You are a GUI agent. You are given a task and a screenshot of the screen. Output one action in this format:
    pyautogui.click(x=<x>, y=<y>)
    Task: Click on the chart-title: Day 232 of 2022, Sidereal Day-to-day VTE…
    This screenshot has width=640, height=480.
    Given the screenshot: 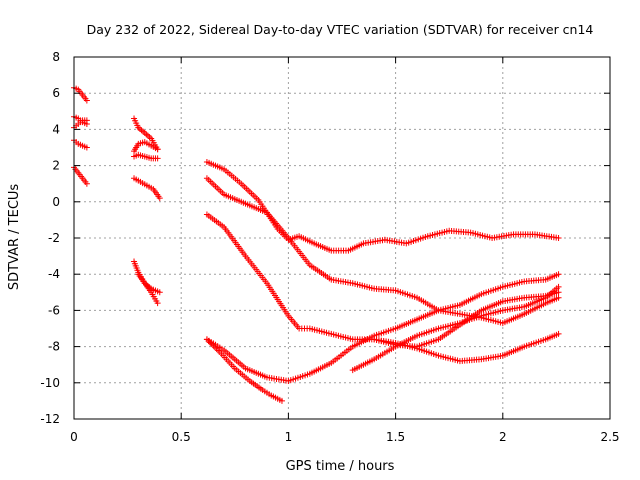 What is the action you would take?
    pyautogui.click(x=340, y=29)
    